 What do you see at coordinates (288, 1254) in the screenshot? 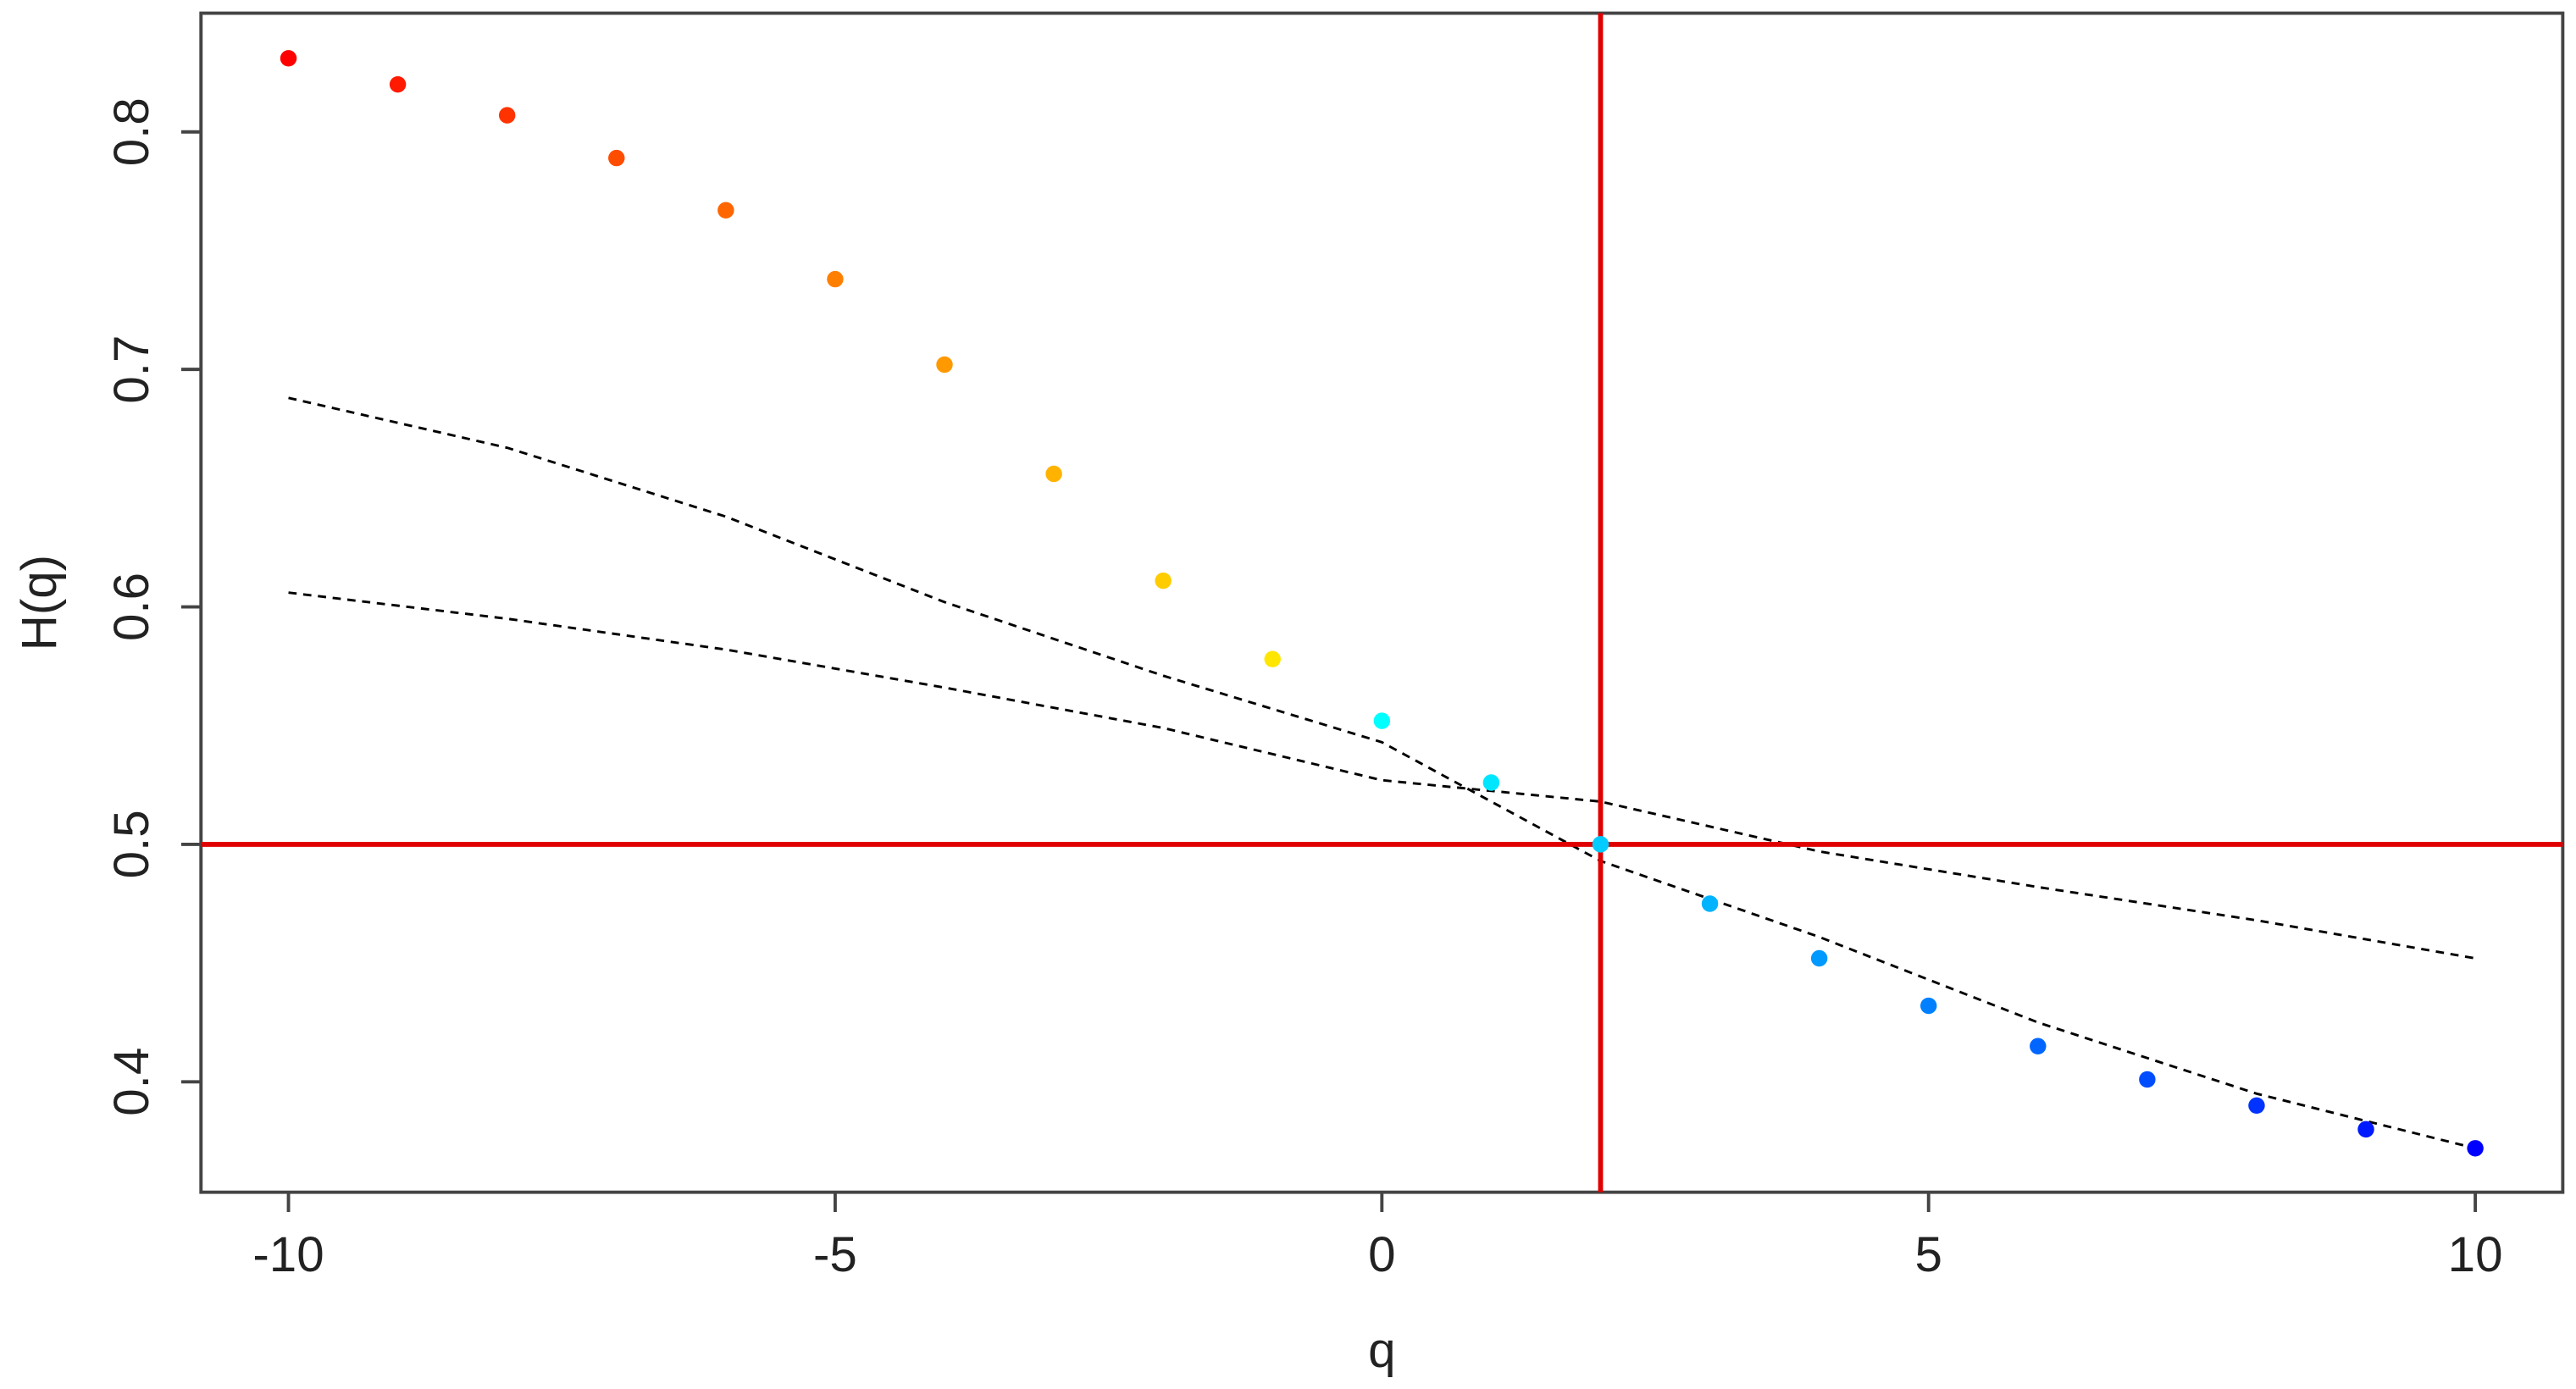
I see `x-tick-label: -10` at bounding box center [288, 1254].